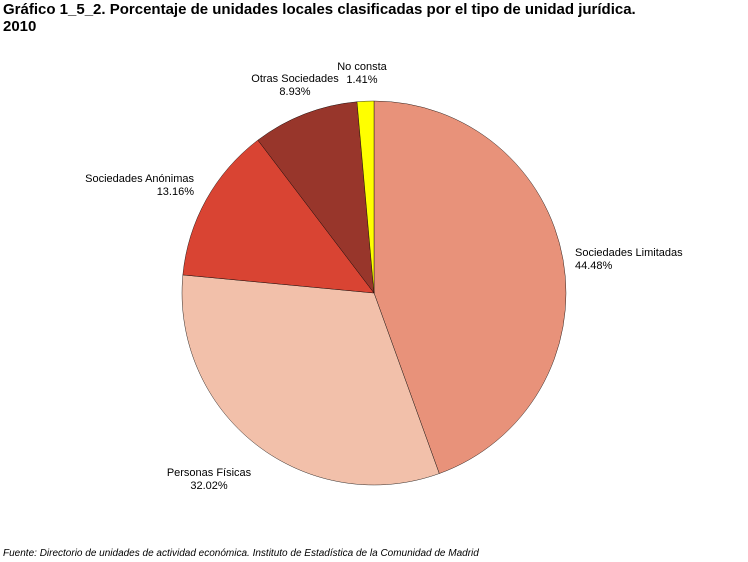  I want to click on pie-slice-no-consta, so click(365, 197).